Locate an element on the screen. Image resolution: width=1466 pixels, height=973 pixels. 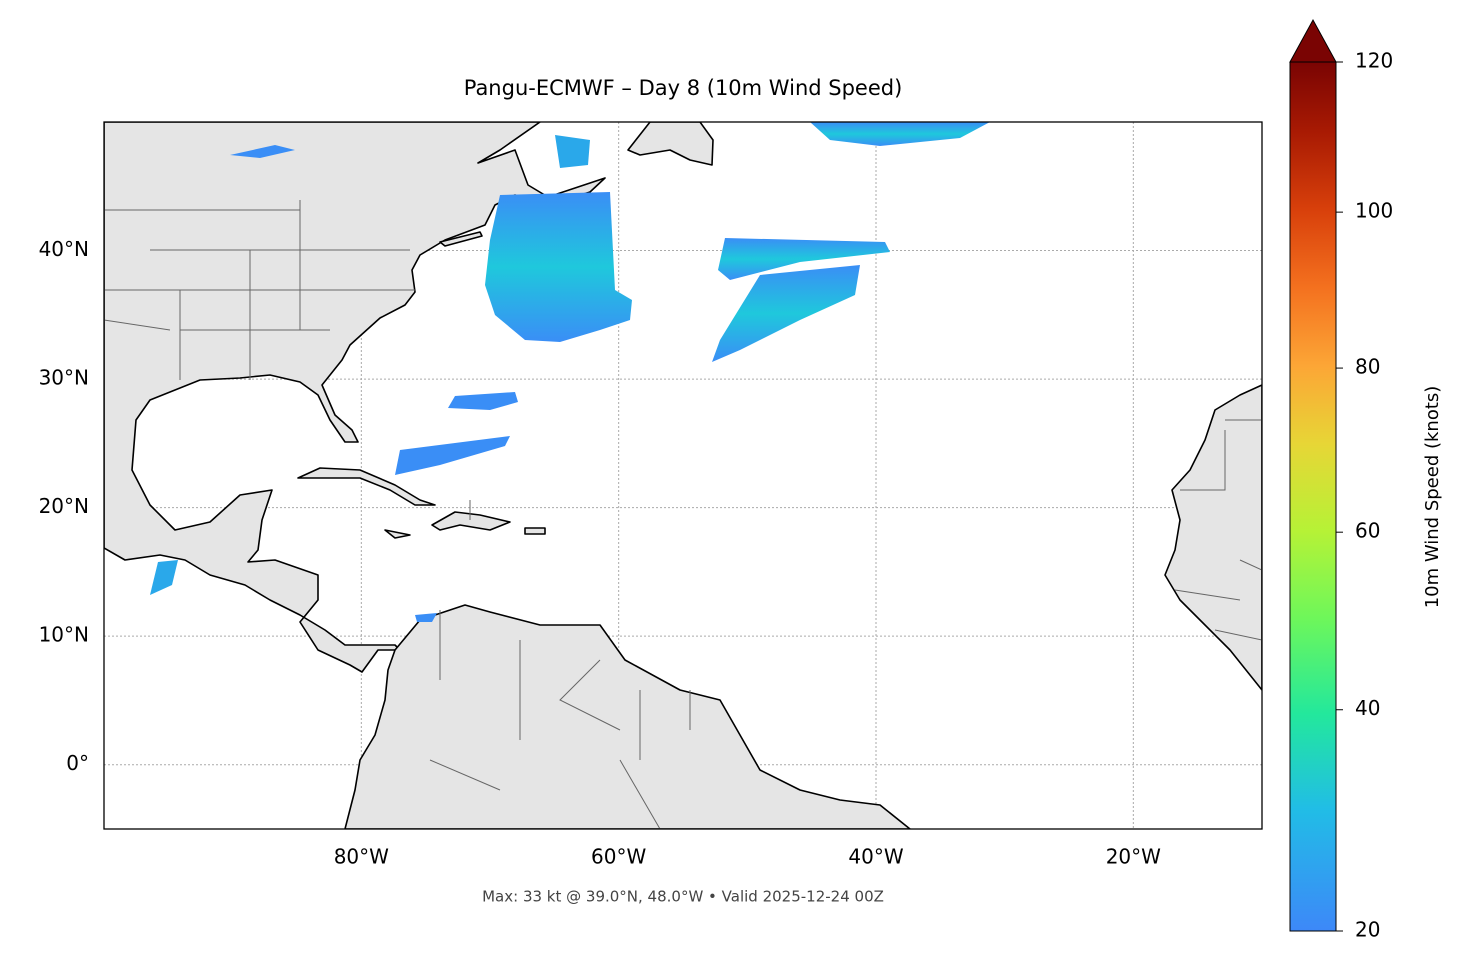
y-tick-label: 30°N is located at coordinates (64, 378).